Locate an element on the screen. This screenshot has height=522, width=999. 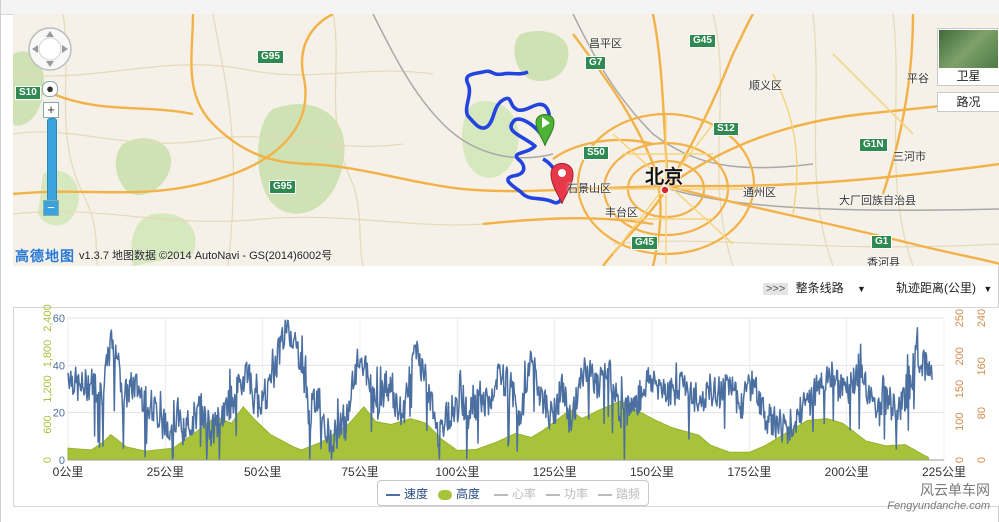
place-label: 大厂回族自治县 is located at coordinates (877, 201).